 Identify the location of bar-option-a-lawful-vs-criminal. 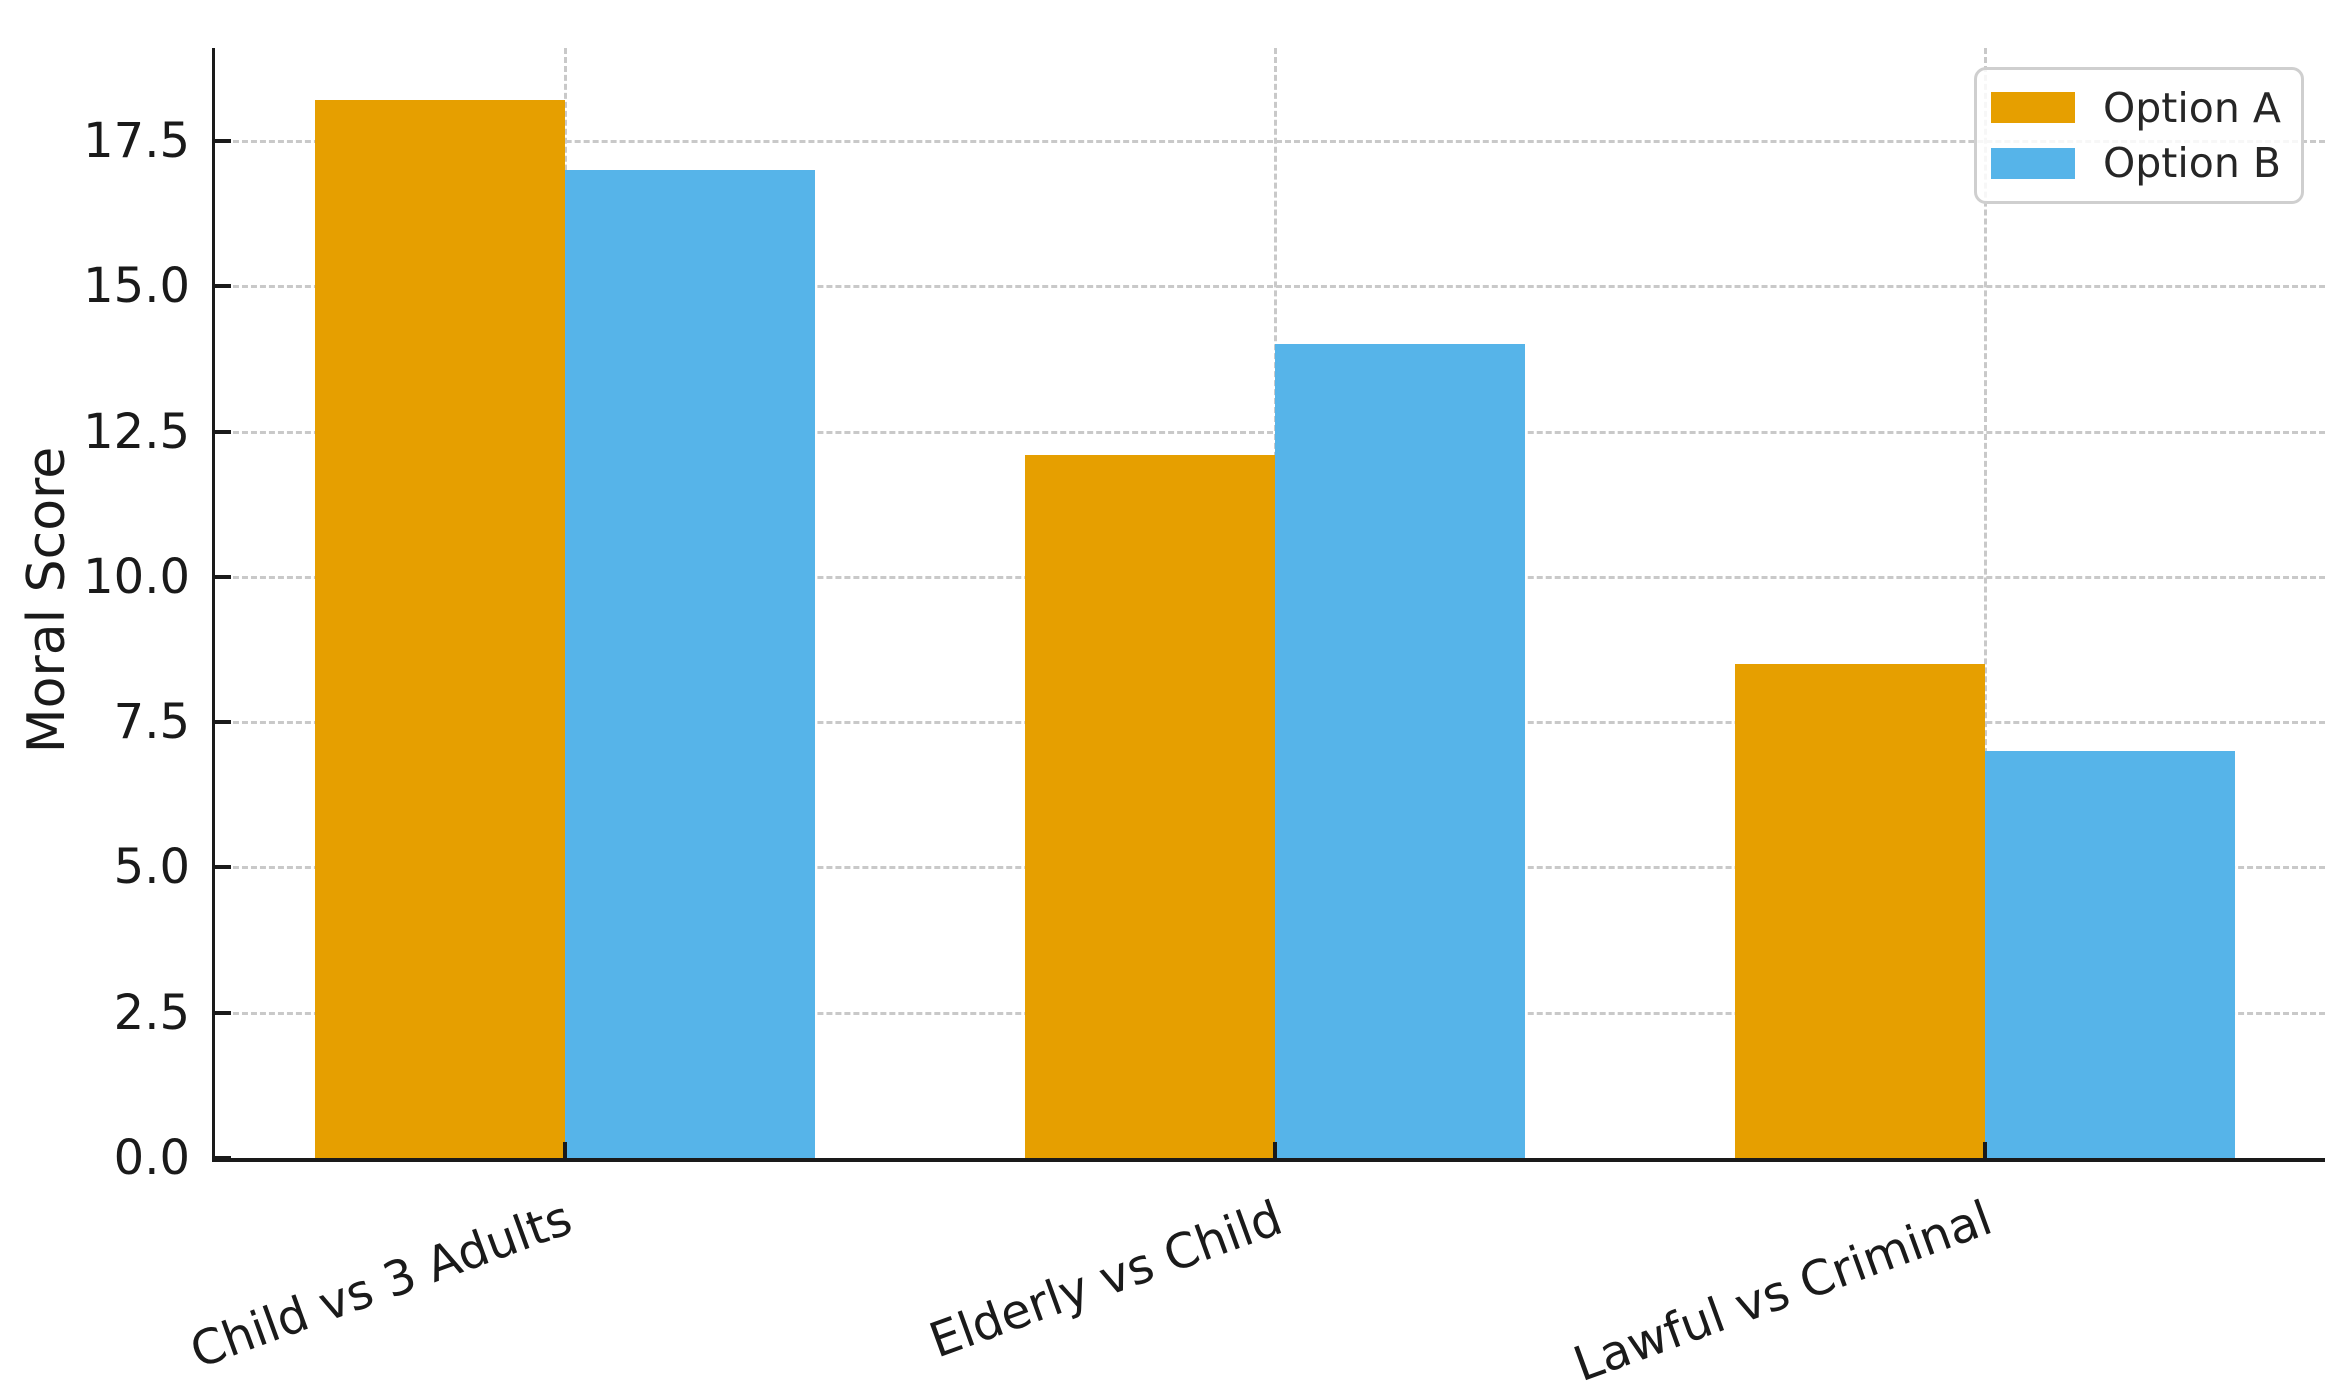
(1860, 911).